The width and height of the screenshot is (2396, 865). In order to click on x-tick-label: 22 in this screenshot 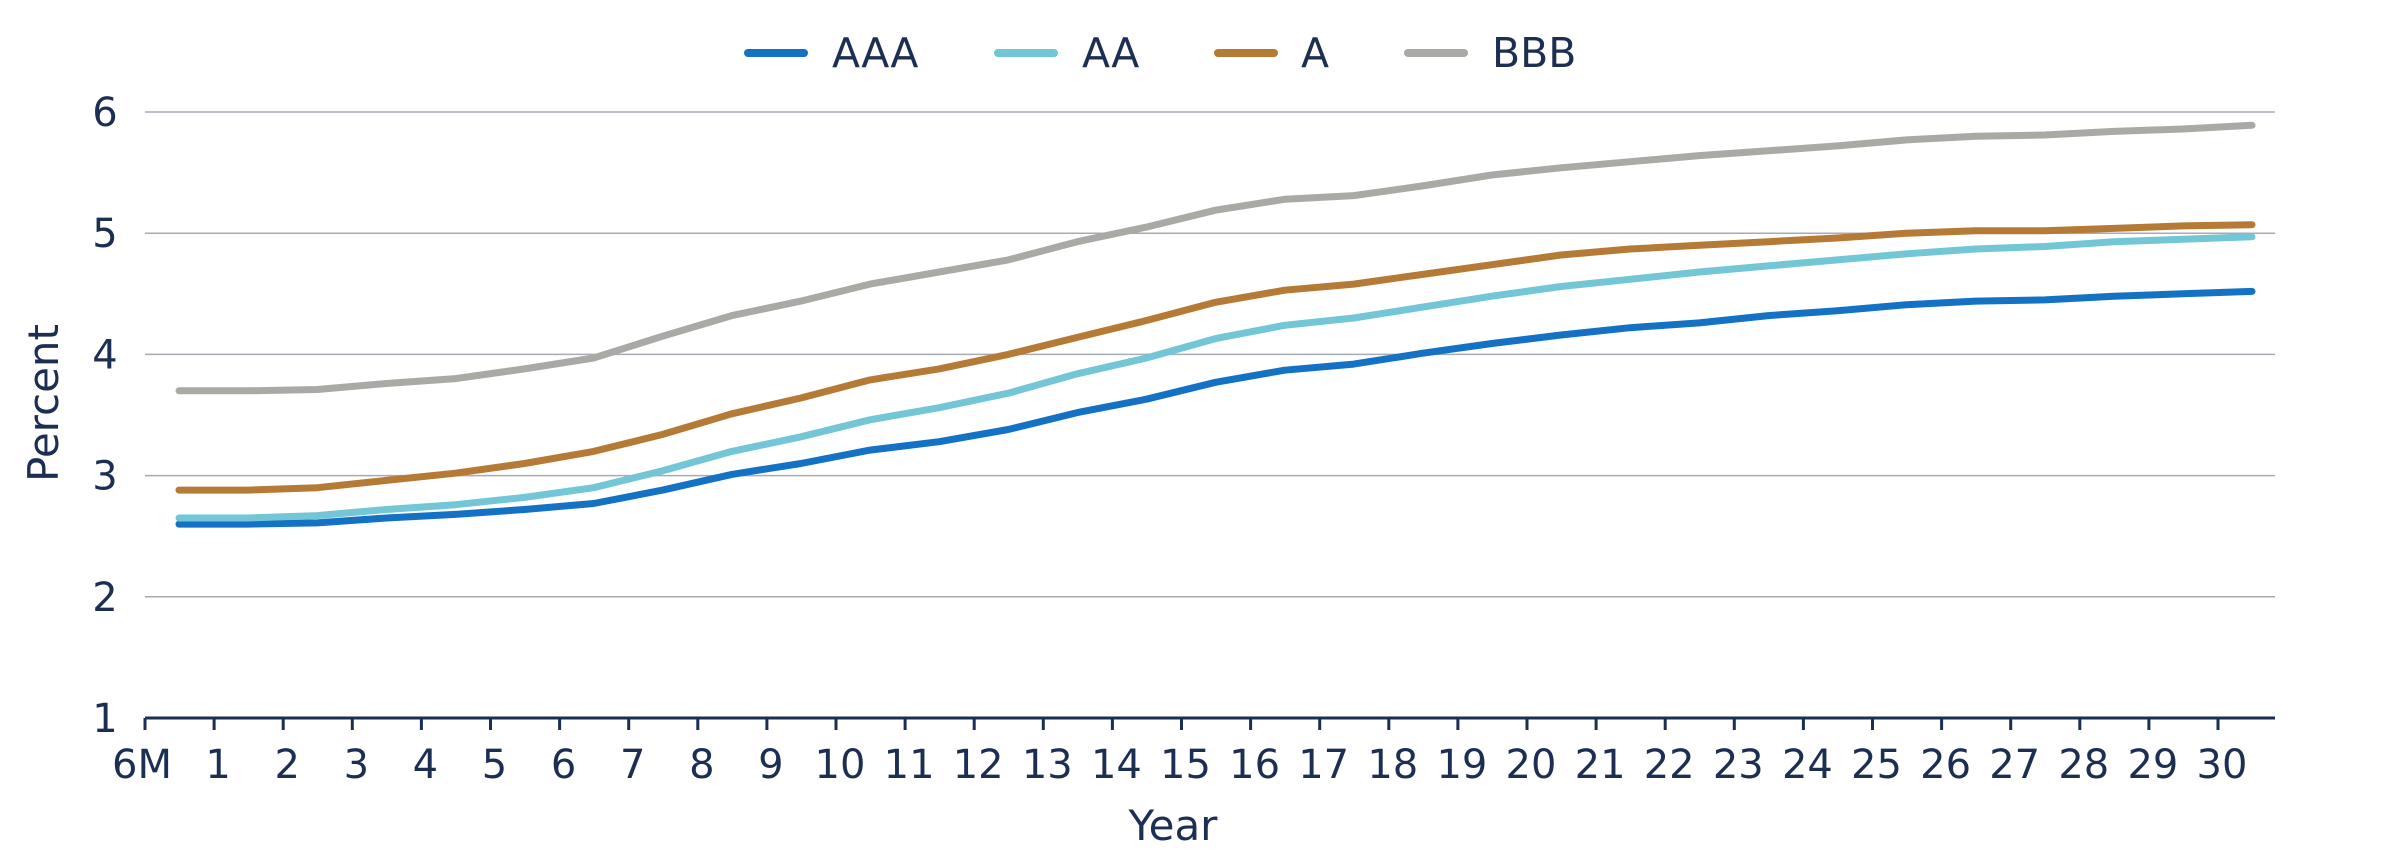, I will do `click(1669, 765)`.